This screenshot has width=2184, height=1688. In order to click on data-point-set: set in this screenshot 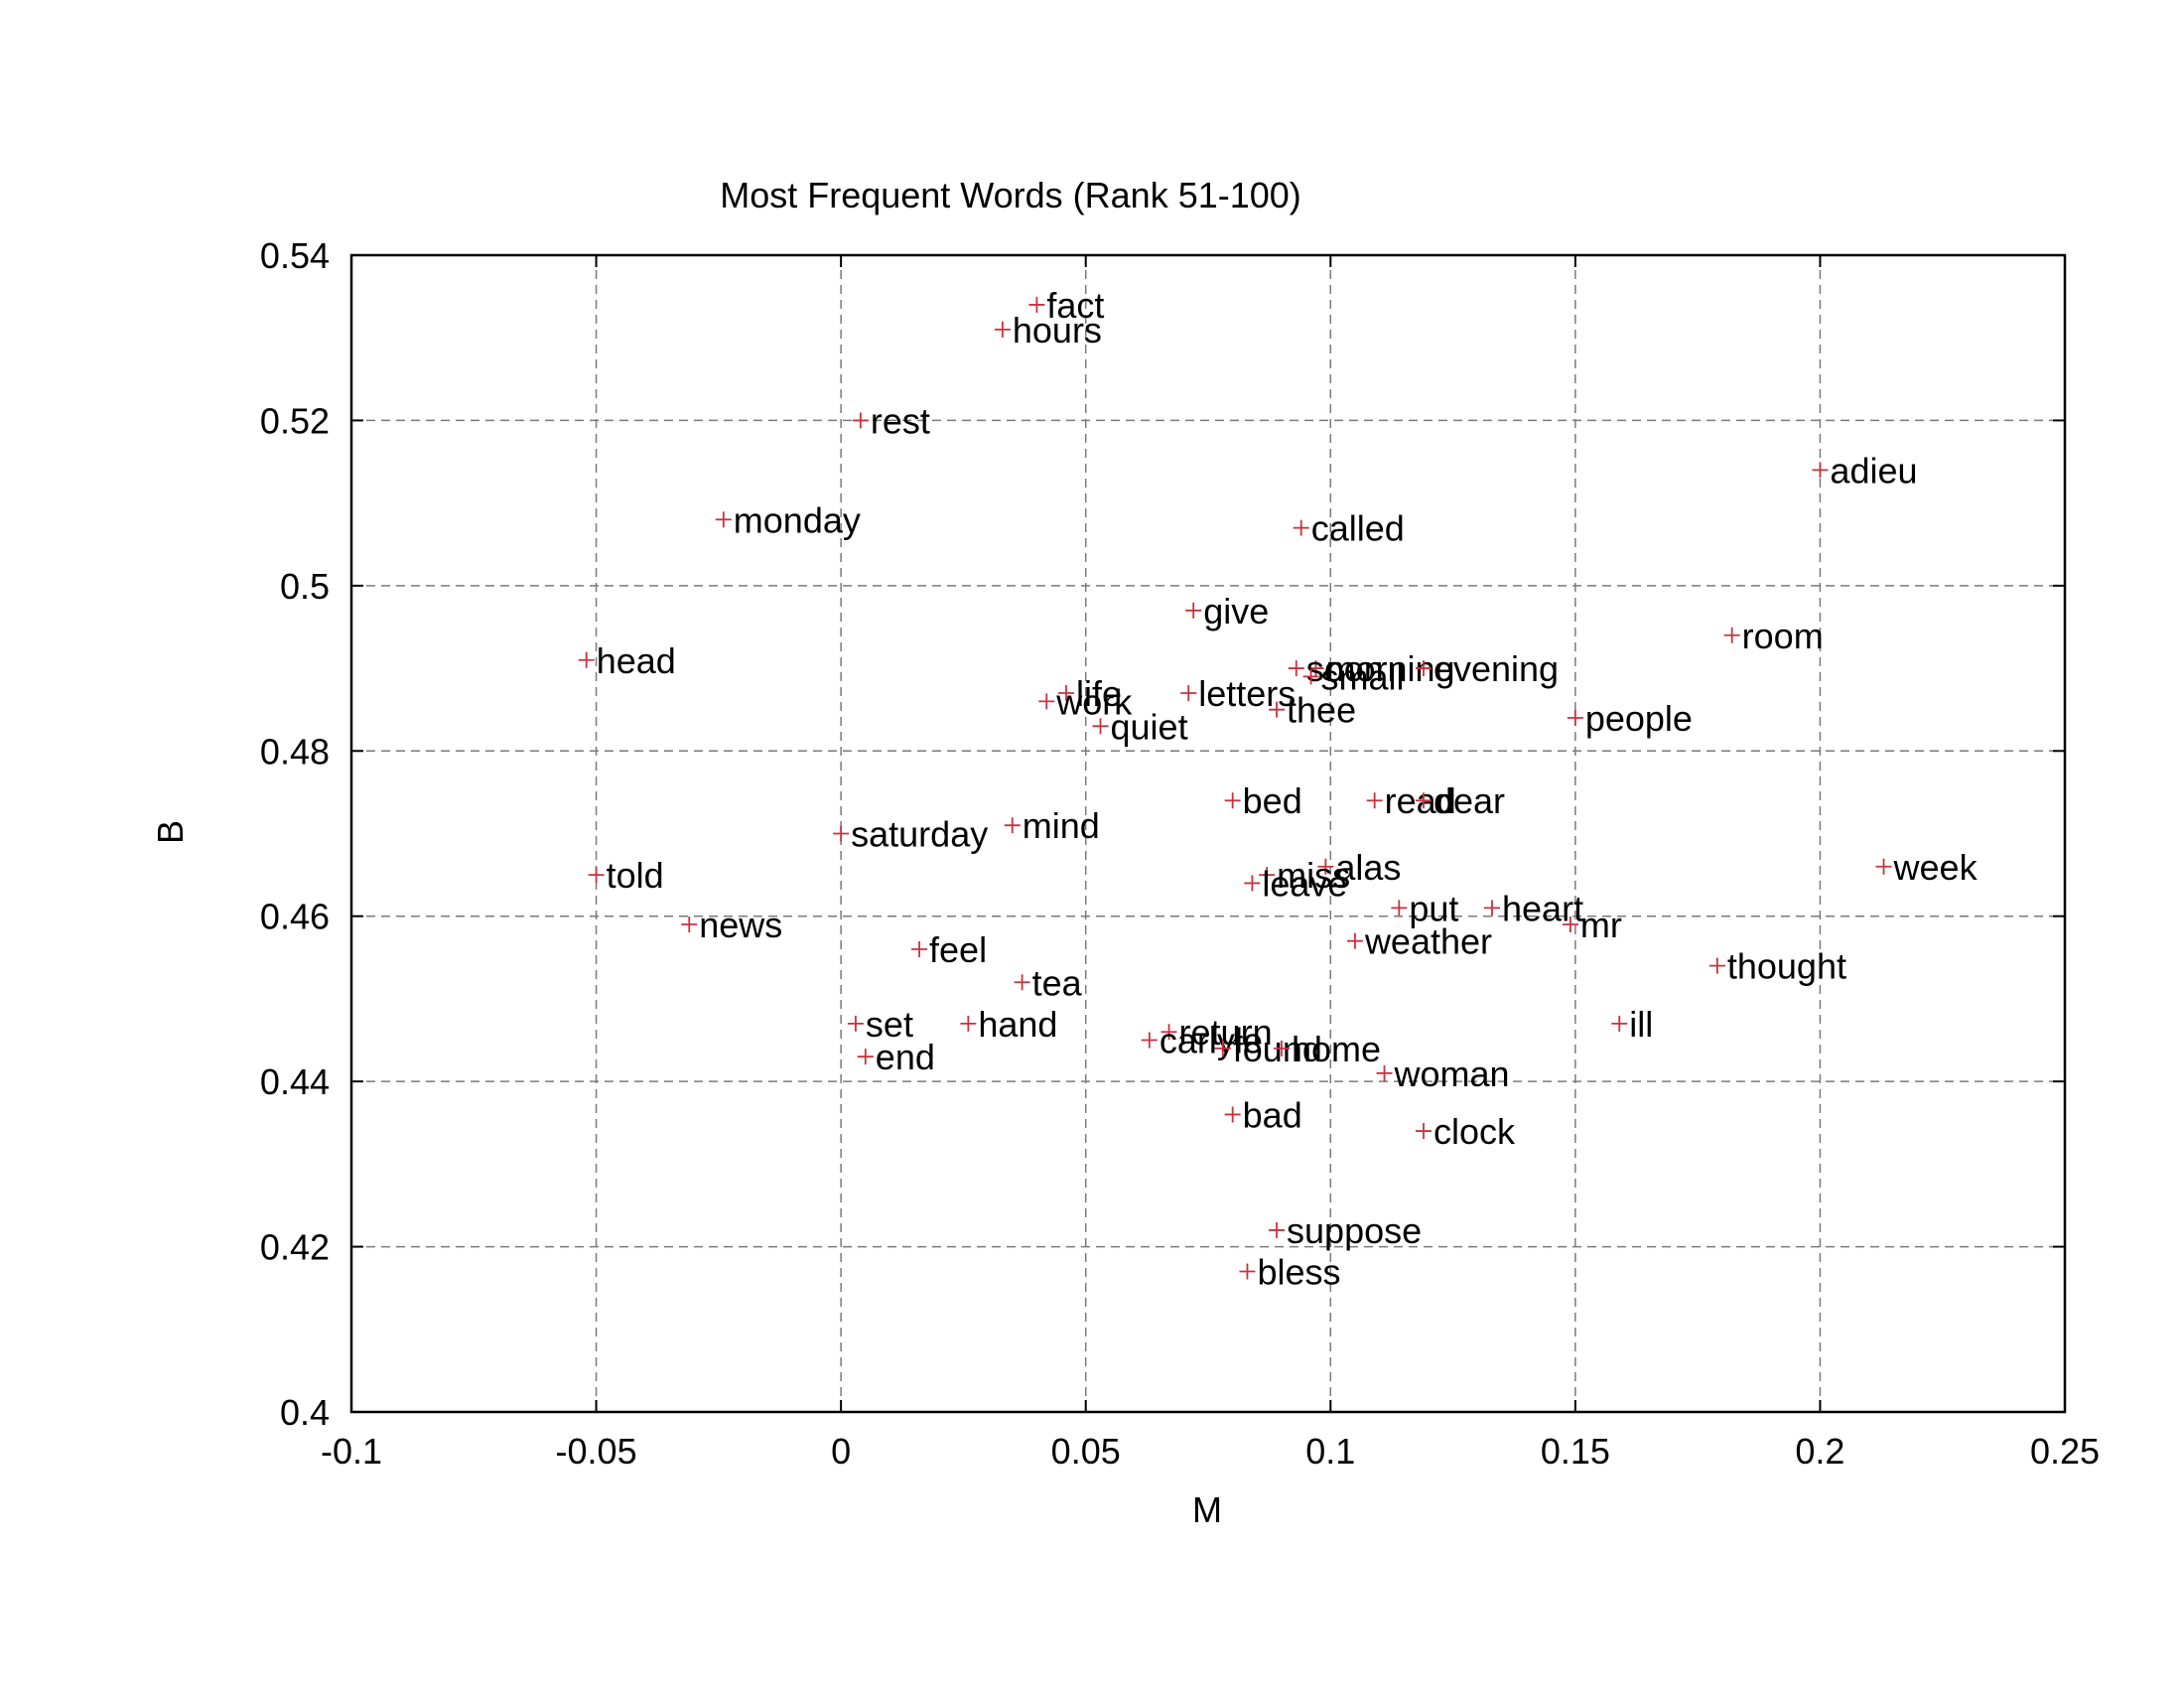, I will do `click(880, 1024)`.